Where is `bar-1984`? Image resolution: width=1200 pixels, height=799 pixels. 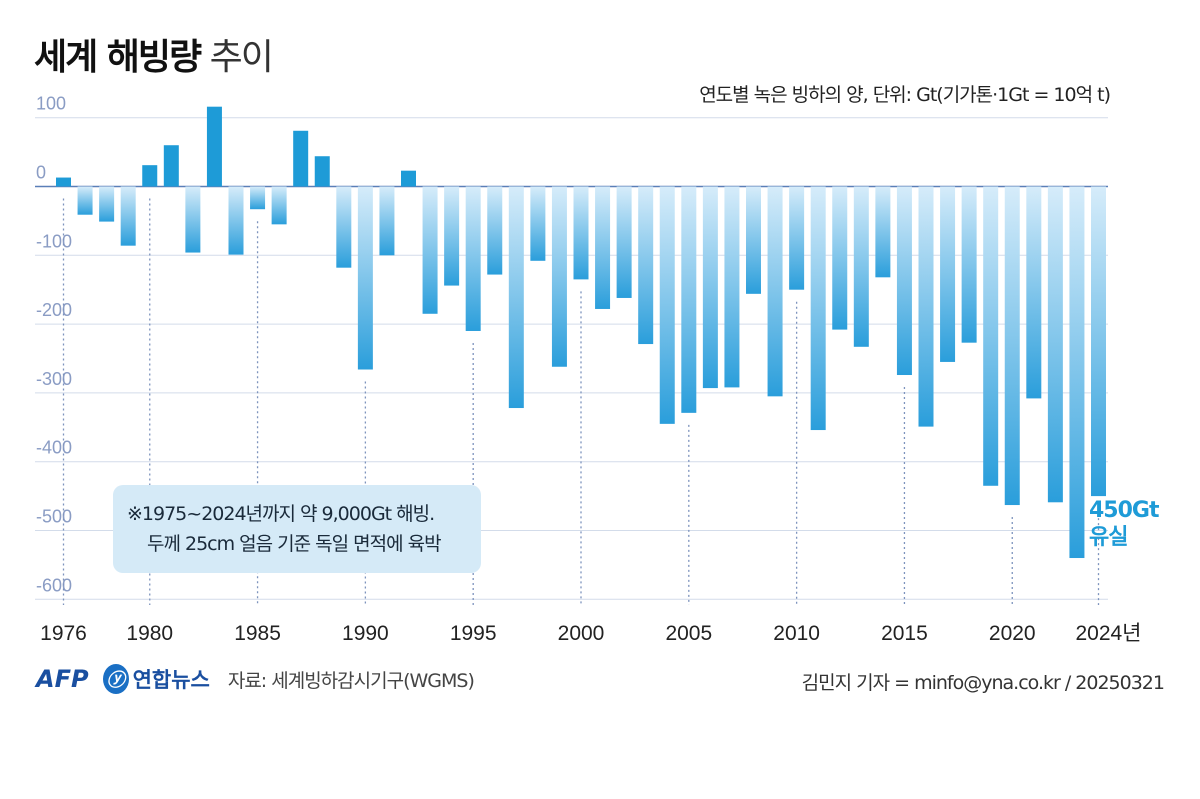 bar-1984 is located at coordinates (236, 220).